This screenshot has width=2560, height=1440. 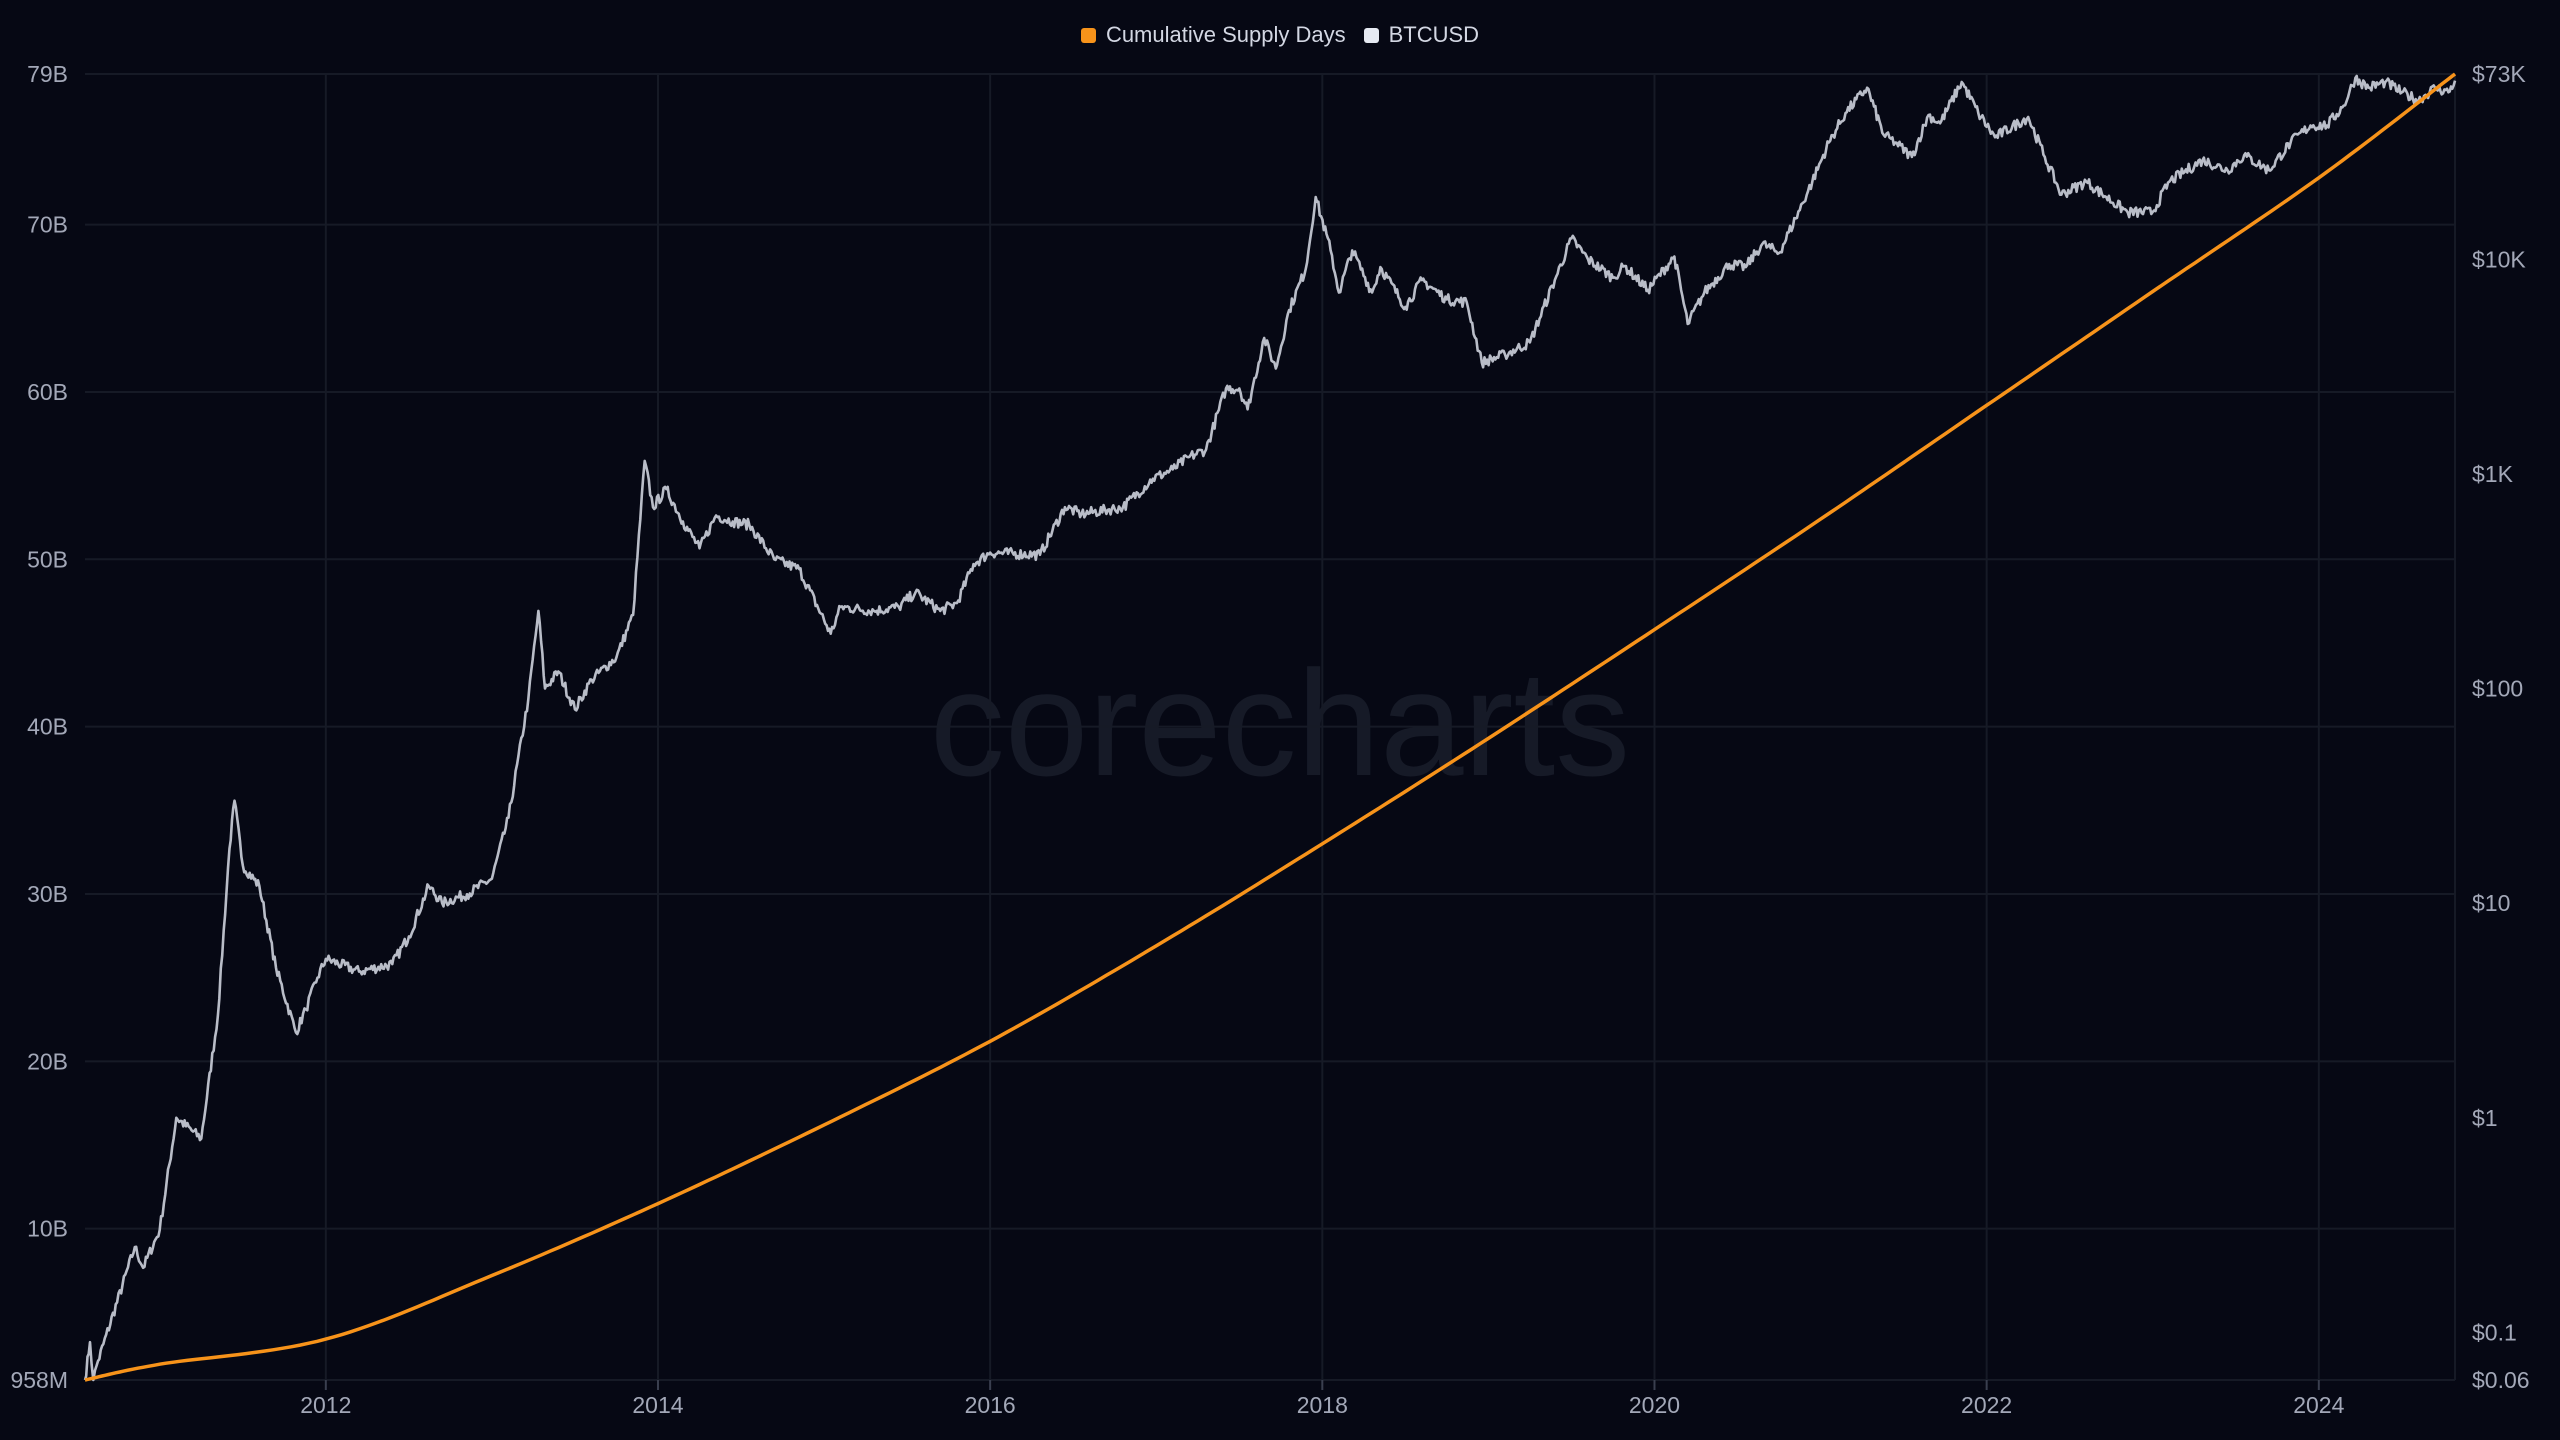 I want to click on legend-swatch-supply, so click(x=1088, y=35).